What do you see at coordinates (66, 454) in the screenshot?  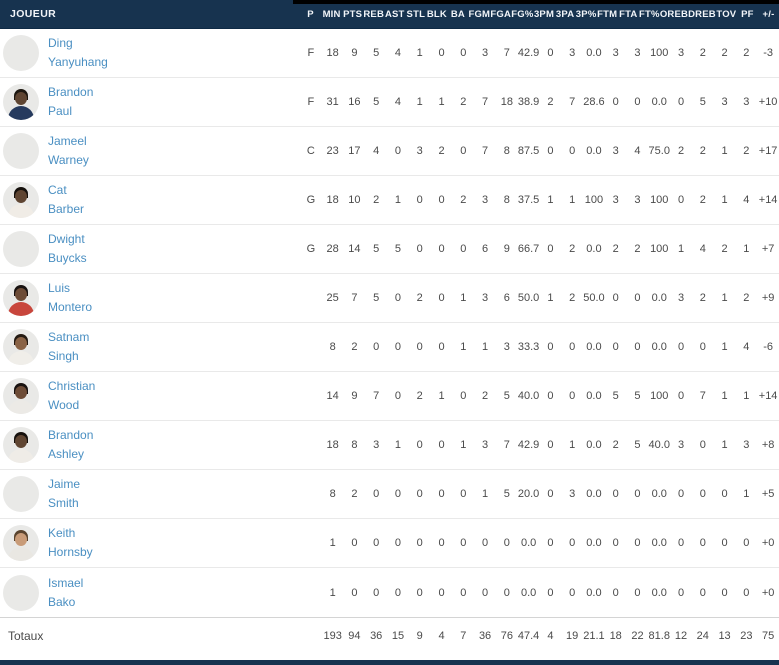 I see `player-last-name: Ashley` at bounding box center [66, 454].